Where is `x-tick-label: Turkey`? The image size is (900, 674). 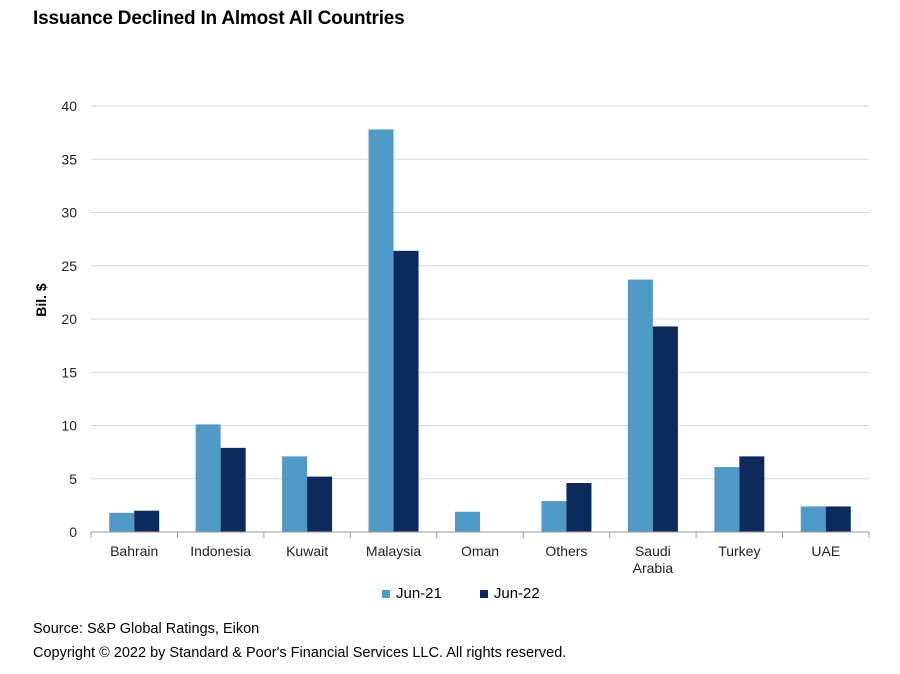
x-tick-label: Turkey is located at coordinates (739, 551).